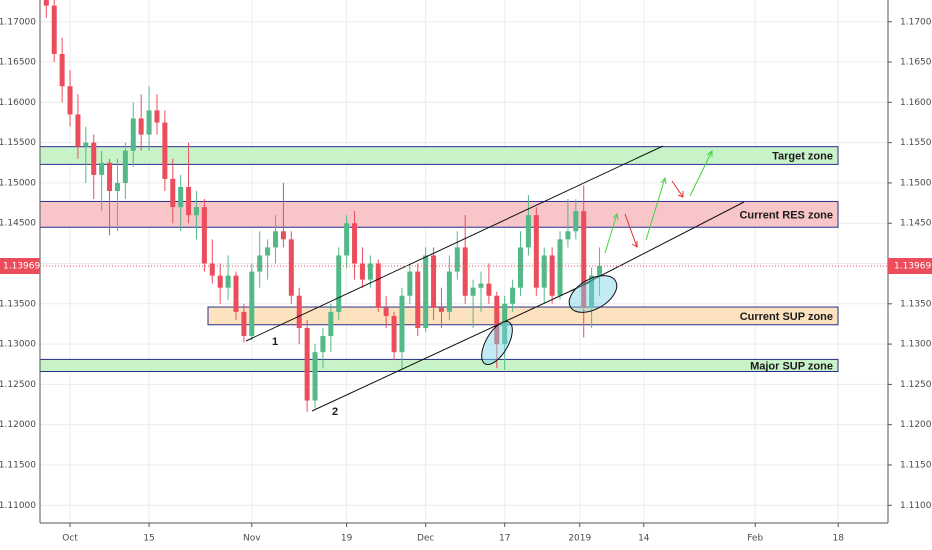 The width and height of the screenshot is (932, 550). Describe the element at coordinates (916, 103) in the screenshot. I see `y-tick-label: 1.16000` at that location.